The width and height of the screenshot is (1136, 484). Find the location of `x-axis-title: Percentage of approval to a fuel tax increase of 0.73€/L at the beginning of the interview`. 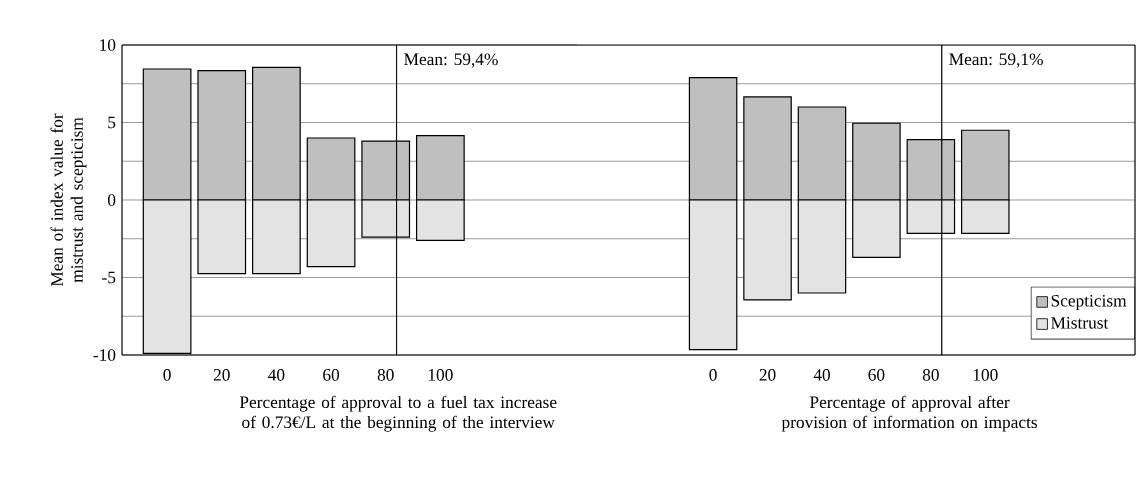

x-axis-title: Percentage of approval to a fuel tax increase of 0.73€/L at the beginning of the interview is located at coordinates (398, 413).